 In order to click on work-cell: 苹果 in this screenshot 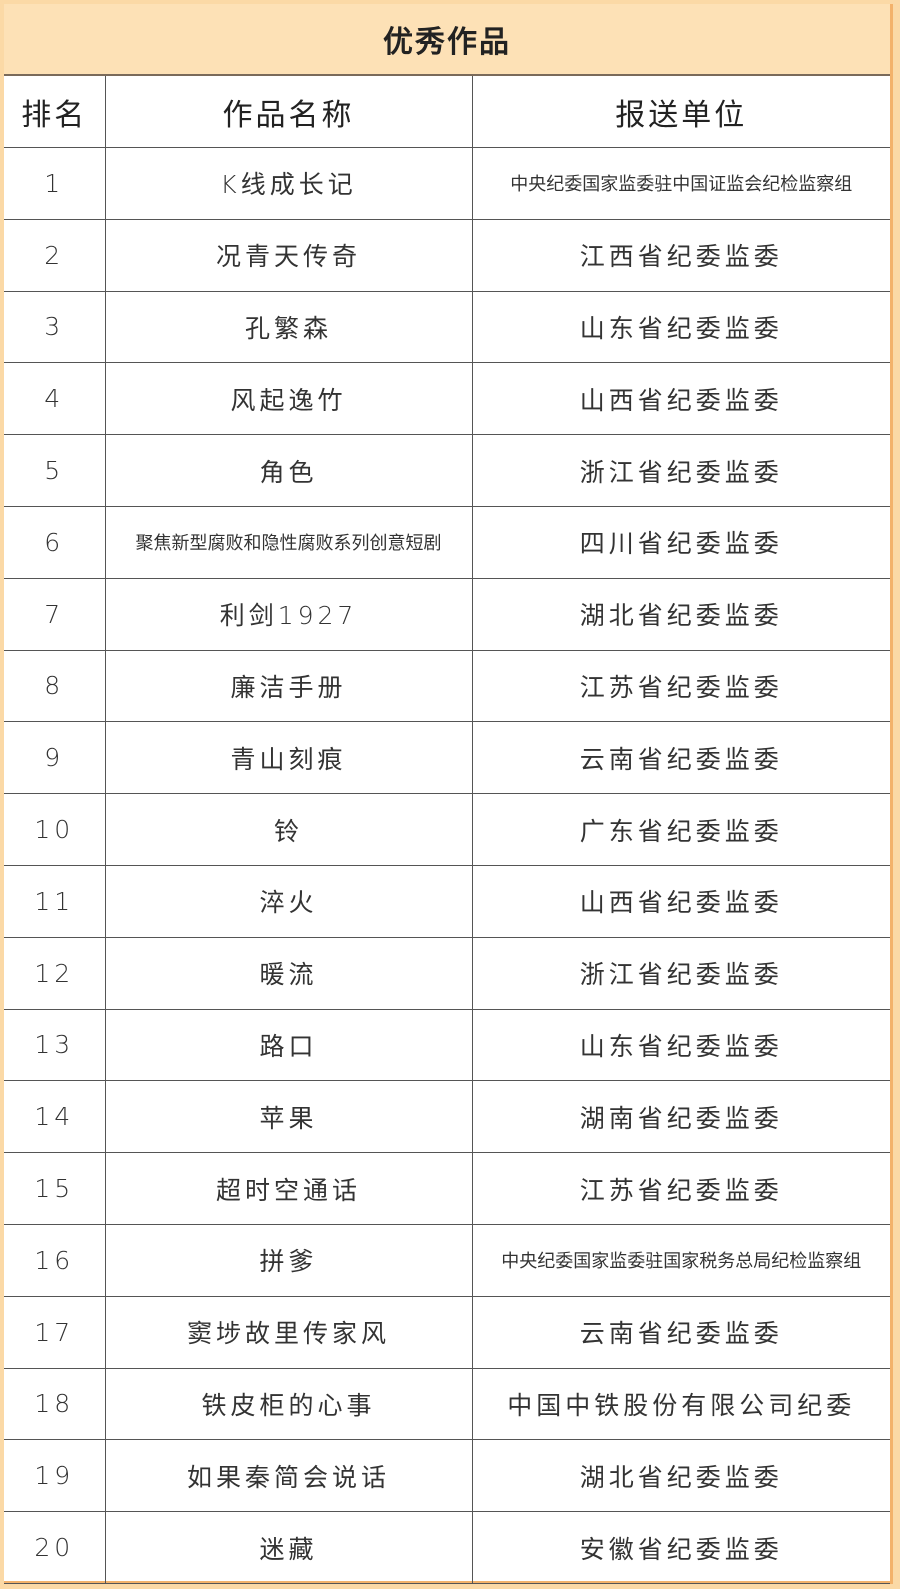, I will do `click(288, 1117)`.